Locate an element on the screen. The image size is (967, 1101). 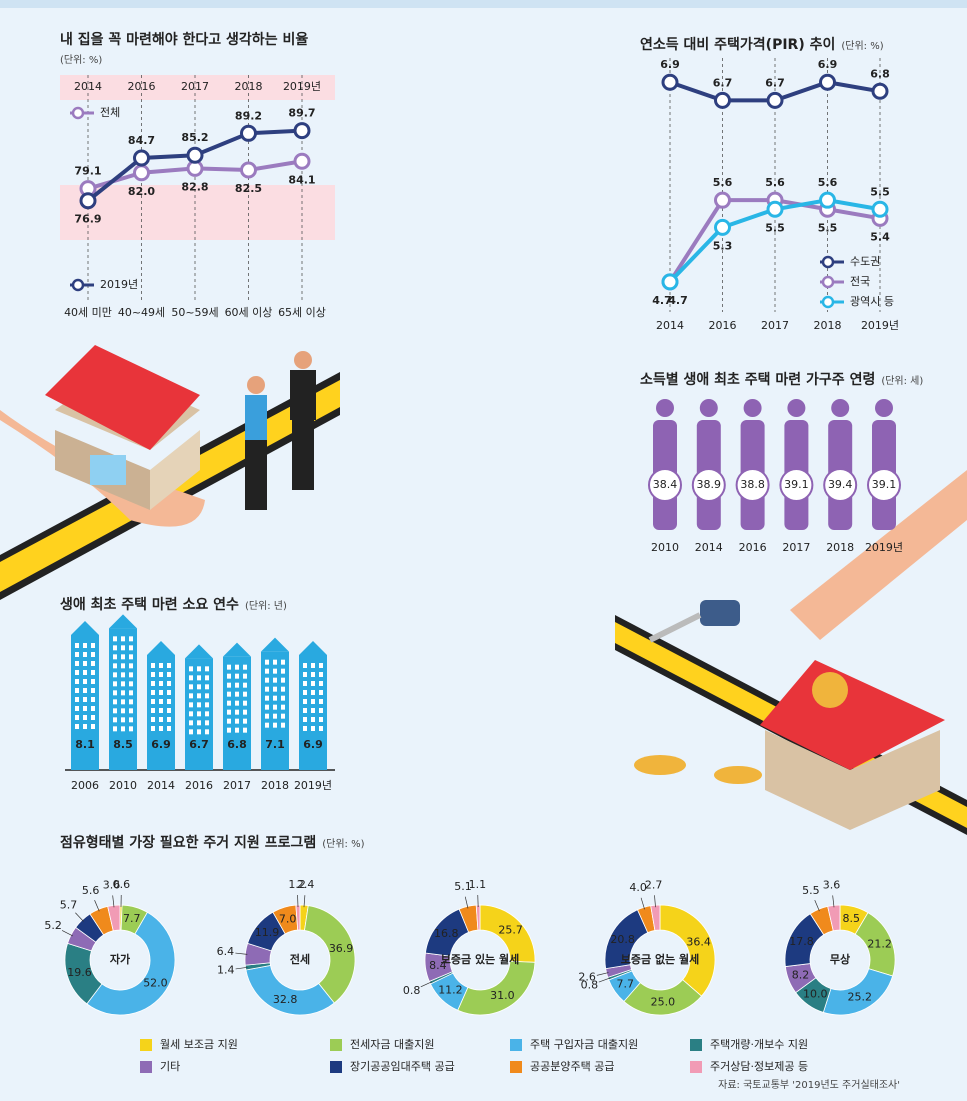
data-label: 6.4 is located at coordinates (226, 951).